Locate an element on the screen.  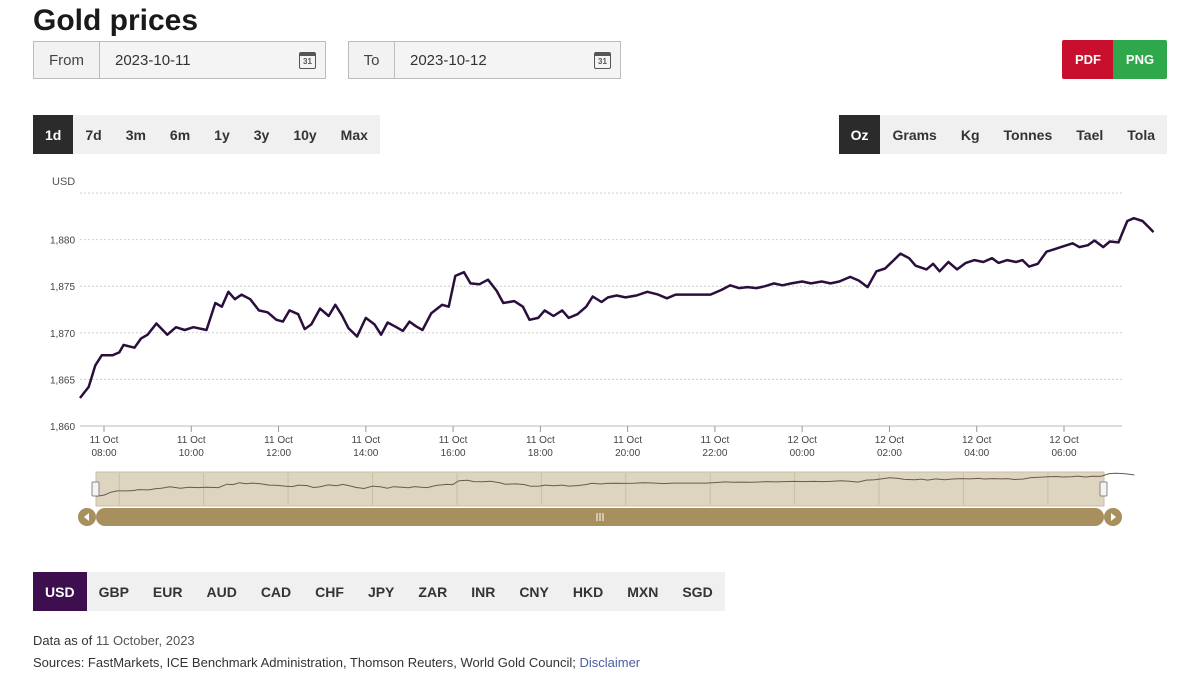
y-tick-label: 1,880 is located at coordinates (62, 241).